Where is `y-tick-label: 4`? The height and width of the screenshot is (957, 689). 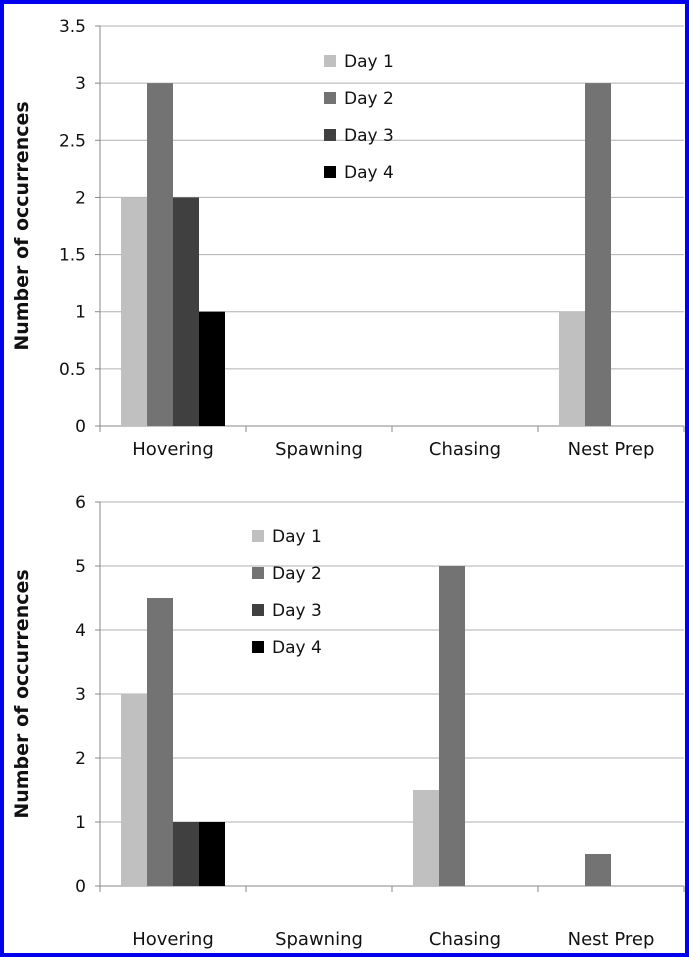 y-tick-label: 4 is located at coordinates (80, 631).